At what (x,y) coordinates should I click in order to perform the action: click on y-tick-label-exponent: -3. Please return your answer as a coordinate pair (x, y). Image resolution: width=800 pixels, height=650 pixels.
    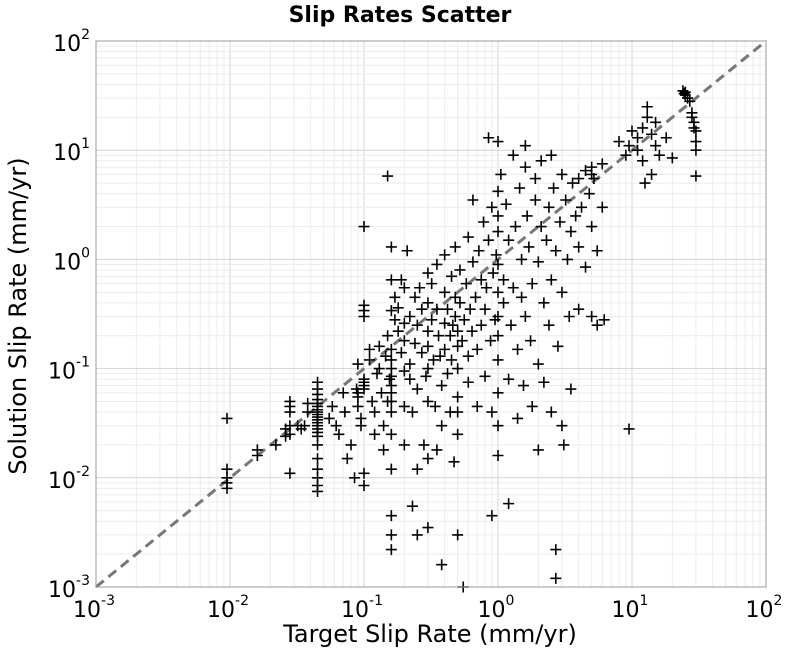
    Looking at the image, I should click on (83, 581).